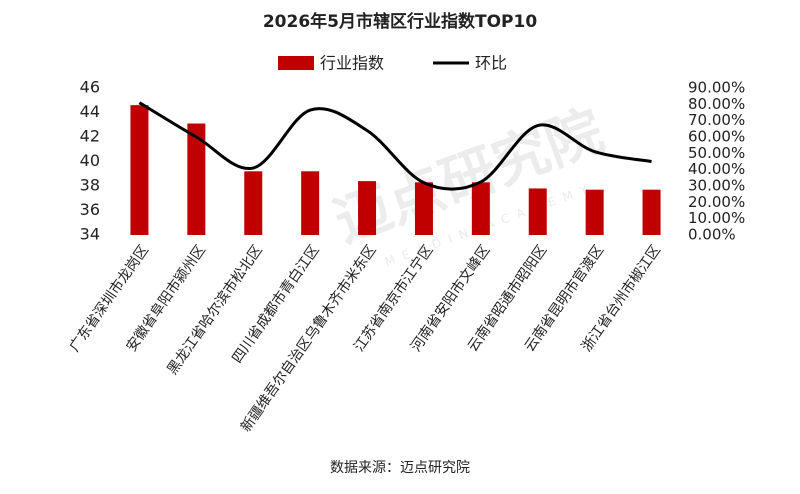  I want to click on legend-label: 行业指数, so click(352, 63).